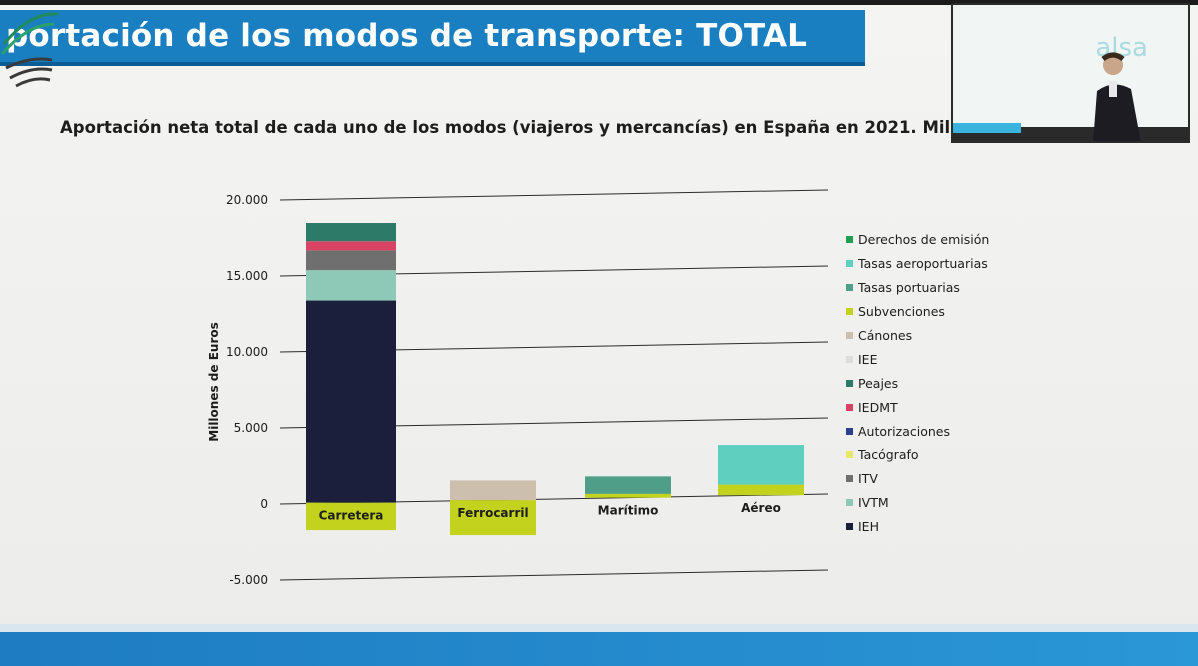  What do you see at coordinates (917, 479) in the screenshot?
I see `legend-item: ITV` at bounding box center [917, 479].